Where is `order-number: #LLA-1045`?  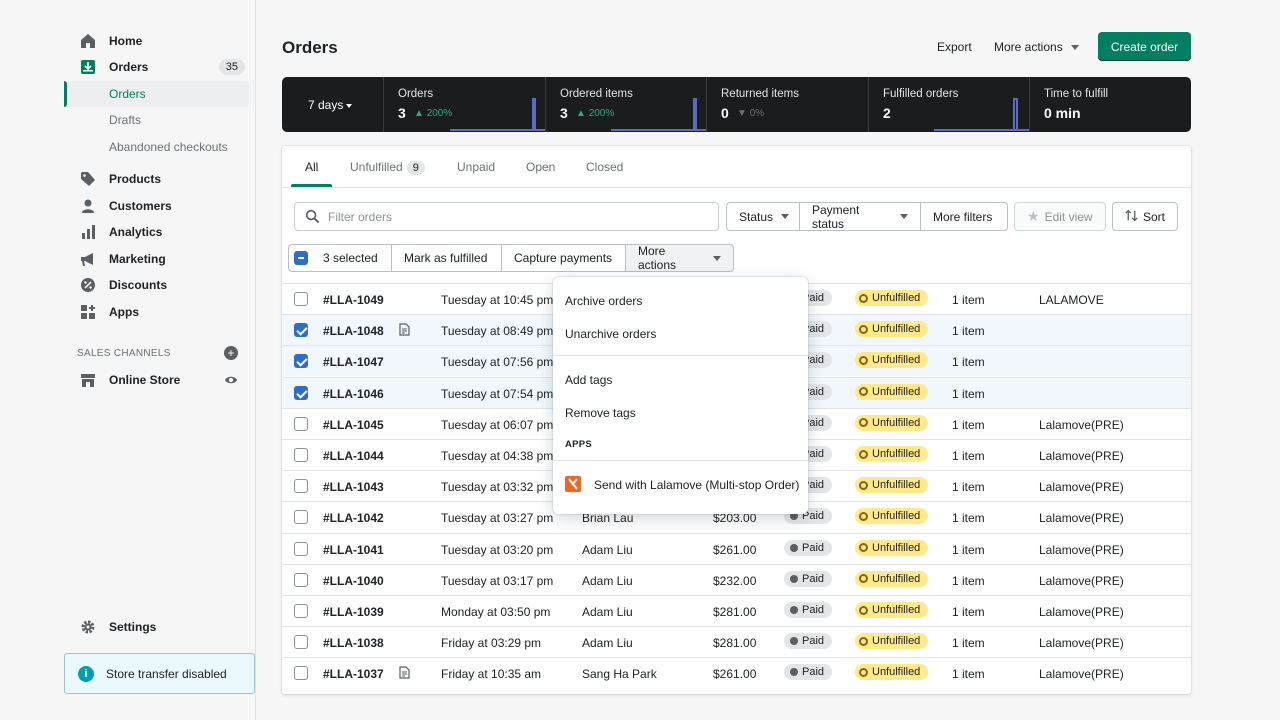
order-number: #LLA-1045 is located at coordinates (353, 424).